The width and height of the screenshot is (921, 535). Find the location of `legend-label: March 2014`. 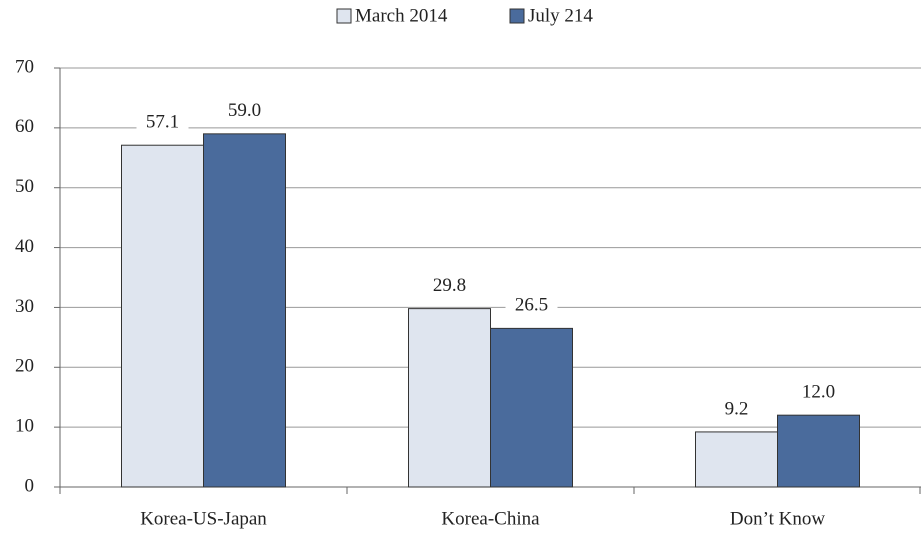

legend-label: March 2014 is located at coordinates (401, 15).